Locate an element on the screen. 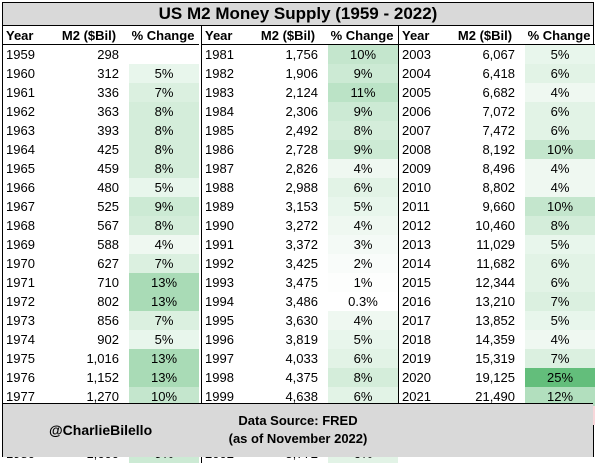 The width and height of the screenshot is (598, 463). m2-cell: 363 is located at coordinates (108, 111).